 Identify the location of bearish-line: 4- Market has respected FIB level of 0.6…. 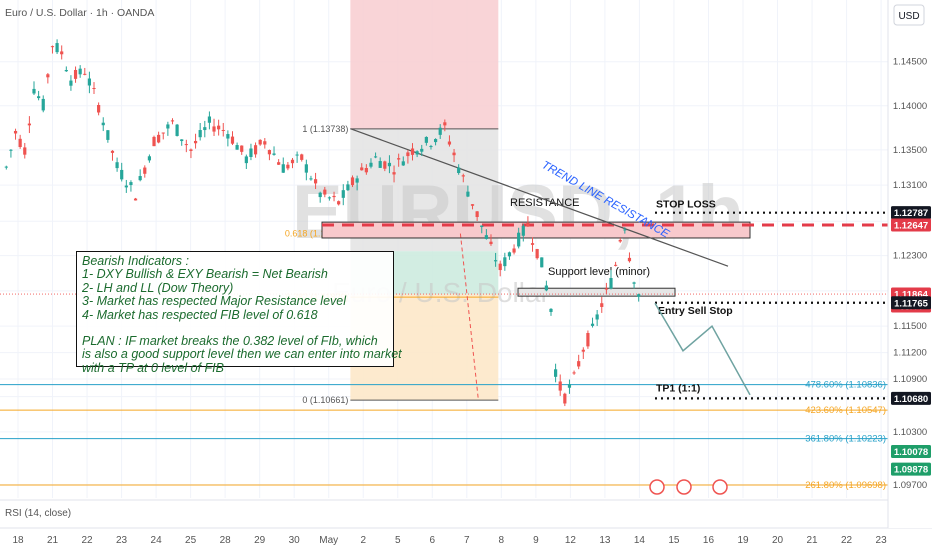
(200, 314).